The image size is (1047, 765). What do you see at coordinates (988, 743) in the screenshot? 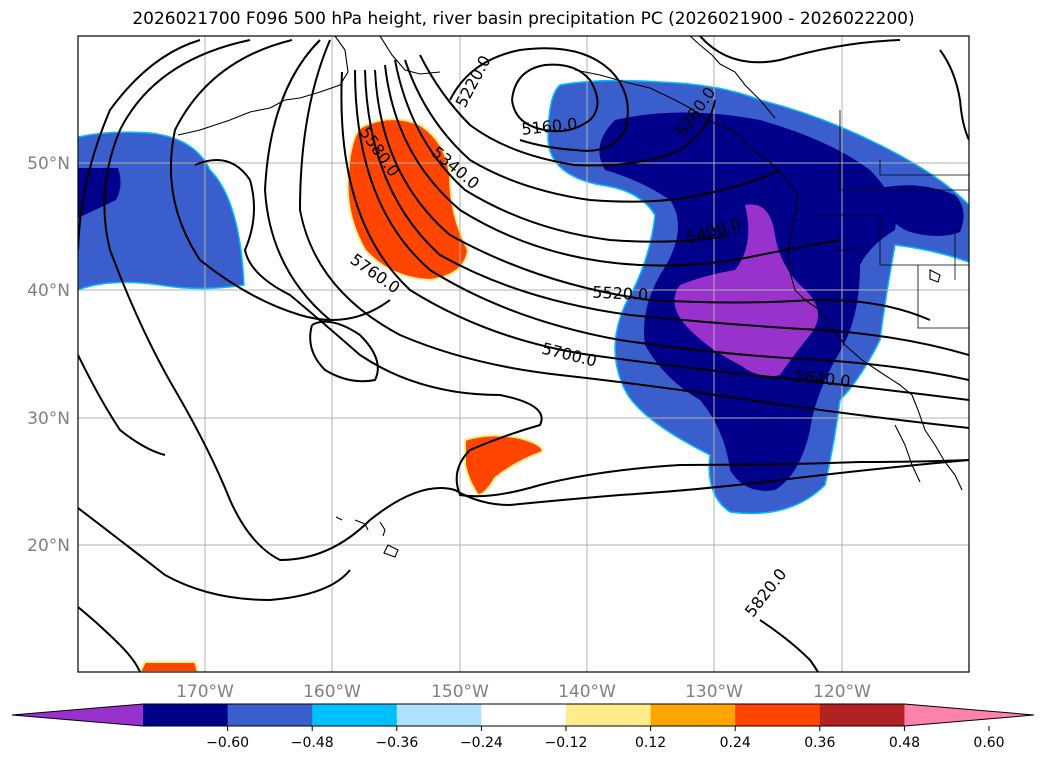
I see `colorbar-tick-label: 0.60` at bounding box center [988, 743].